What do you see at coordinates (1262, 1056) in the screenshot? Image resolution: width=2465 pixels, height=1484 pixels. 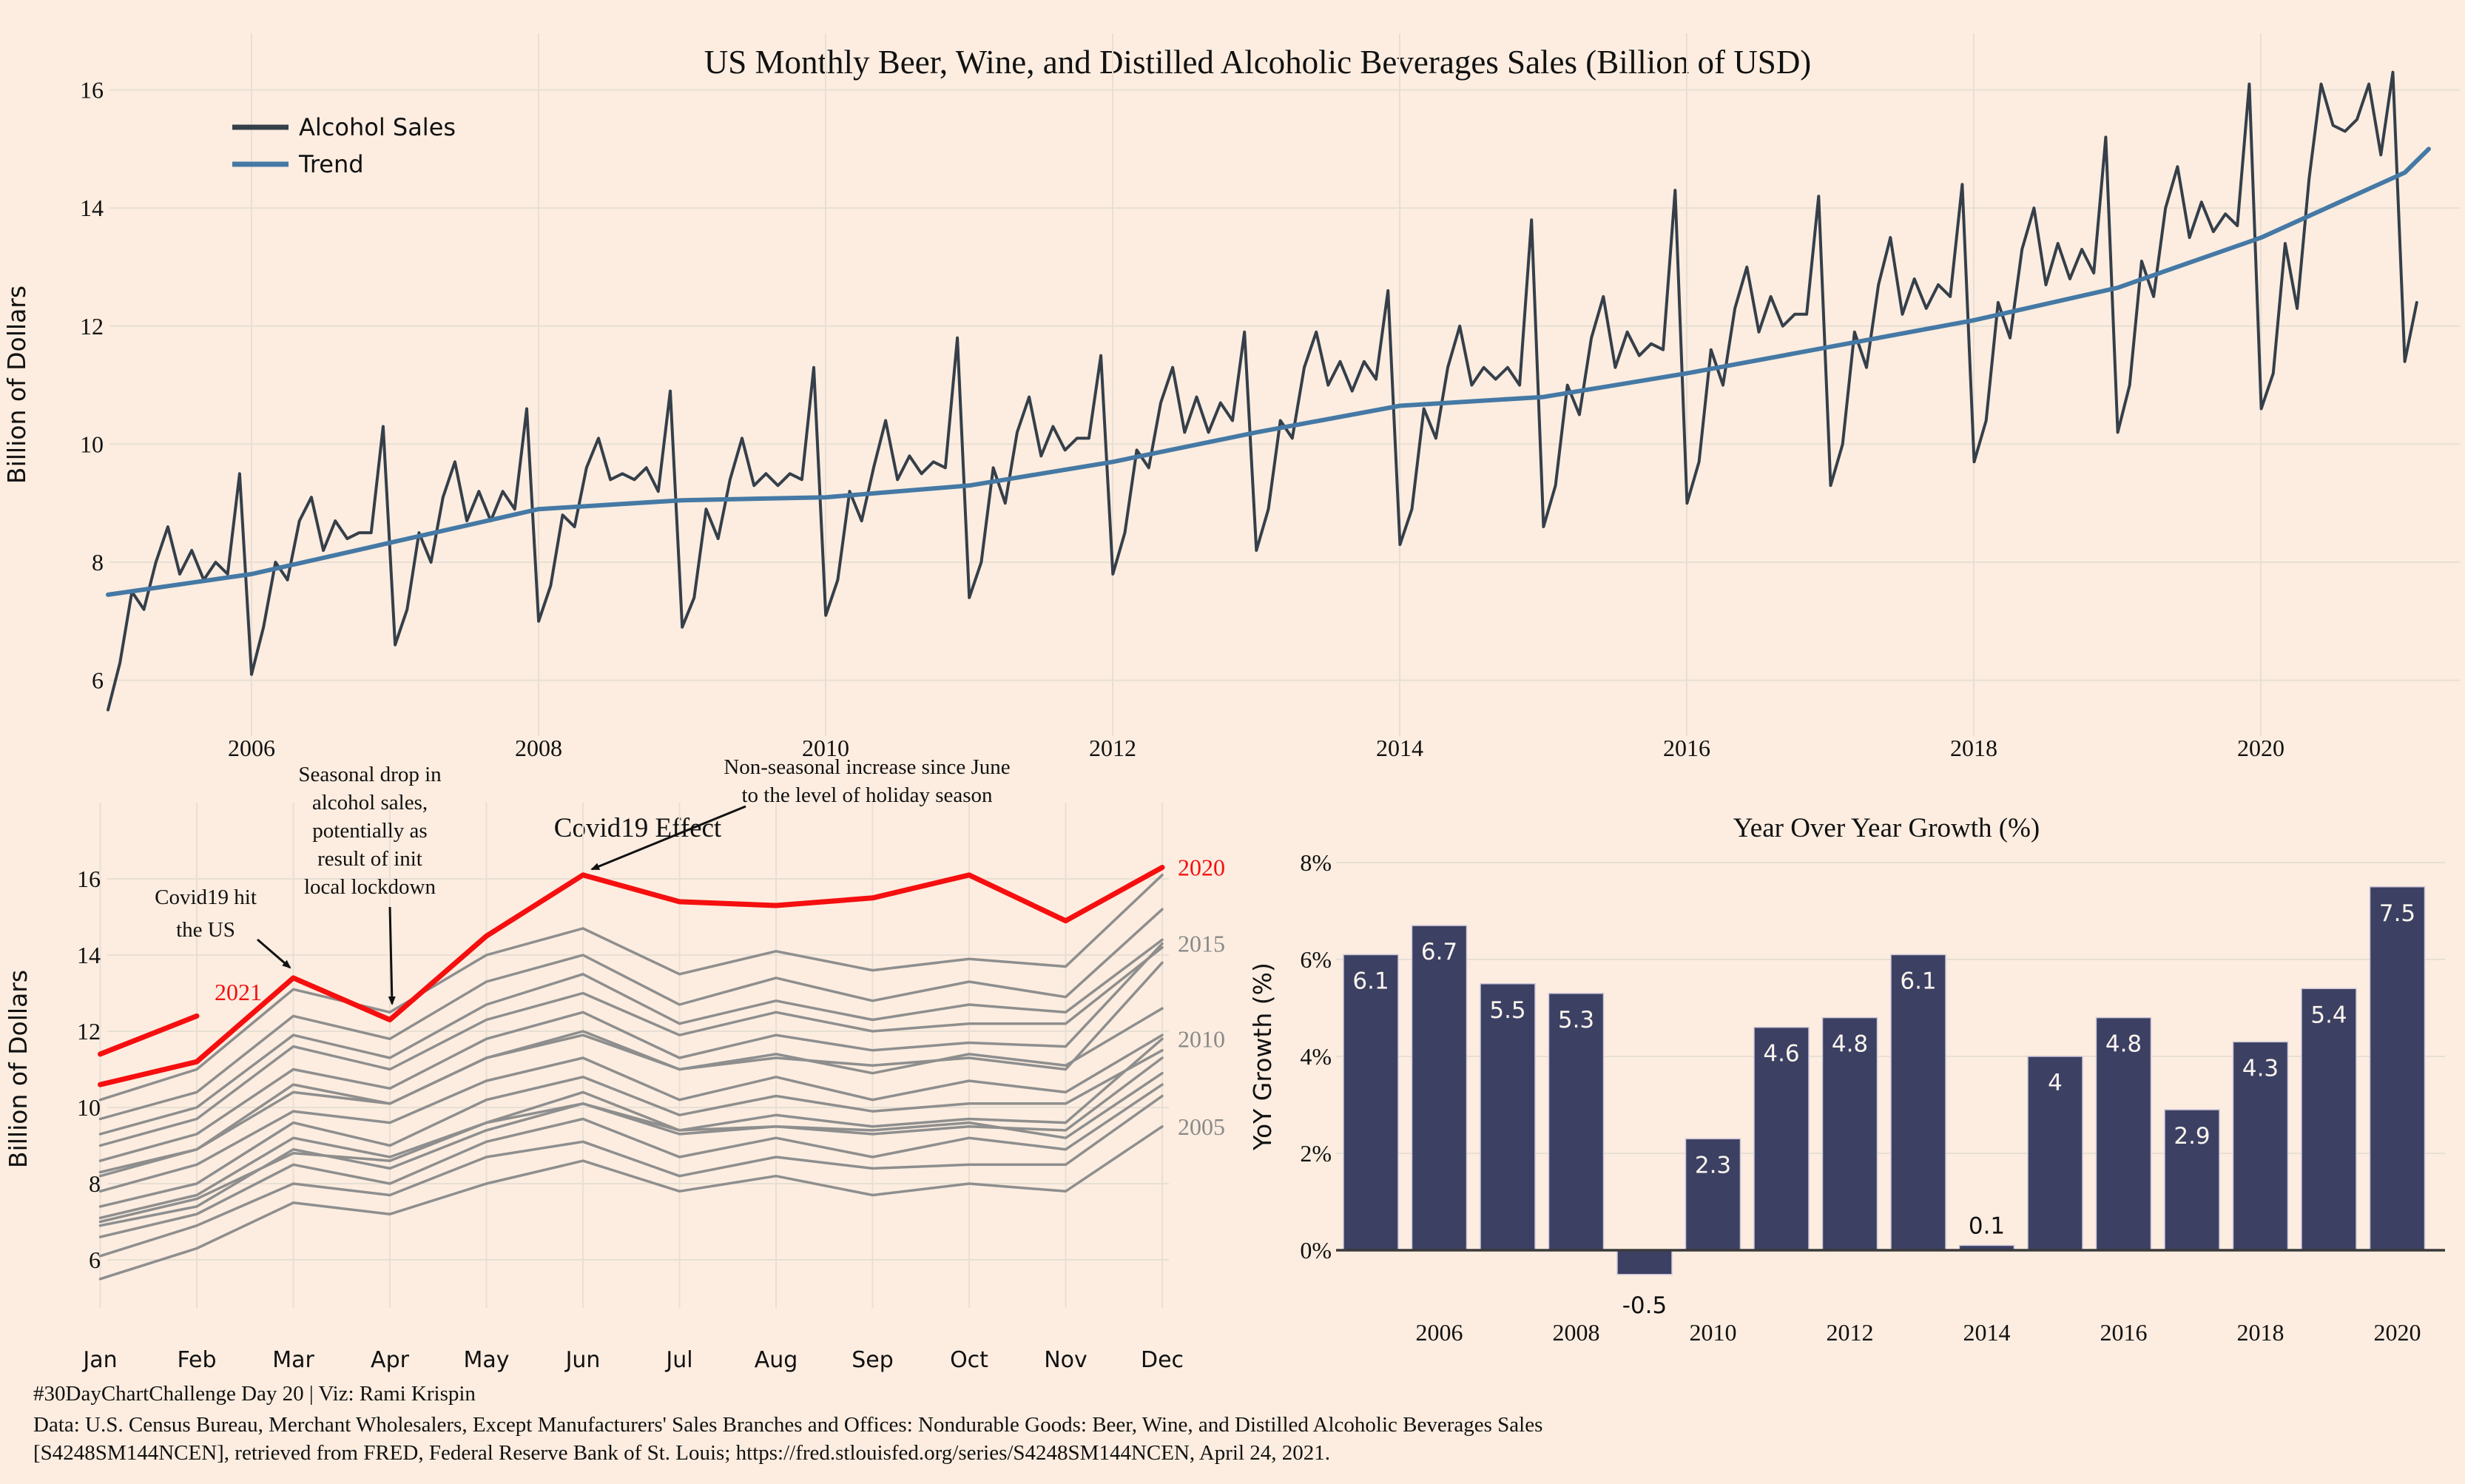 I see `y-axis-title: YoY Growth (%)` at bounding box center [1262, 1056].